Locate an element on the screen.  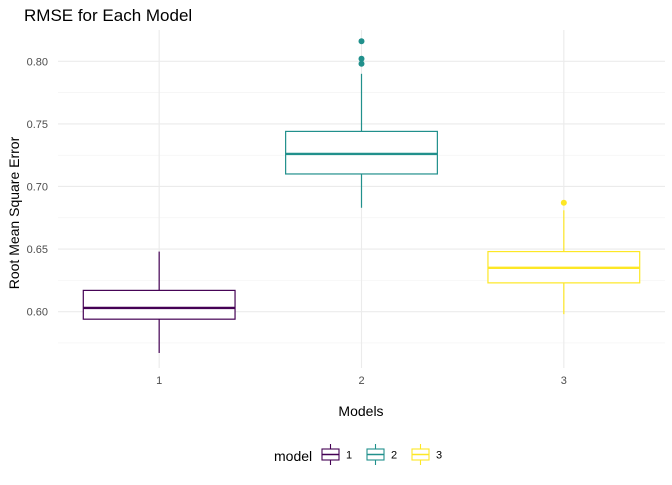
y-axis-ticks: 0.60 0.65 0.70 0.75 0.80 is located at coordinates (37, 187).